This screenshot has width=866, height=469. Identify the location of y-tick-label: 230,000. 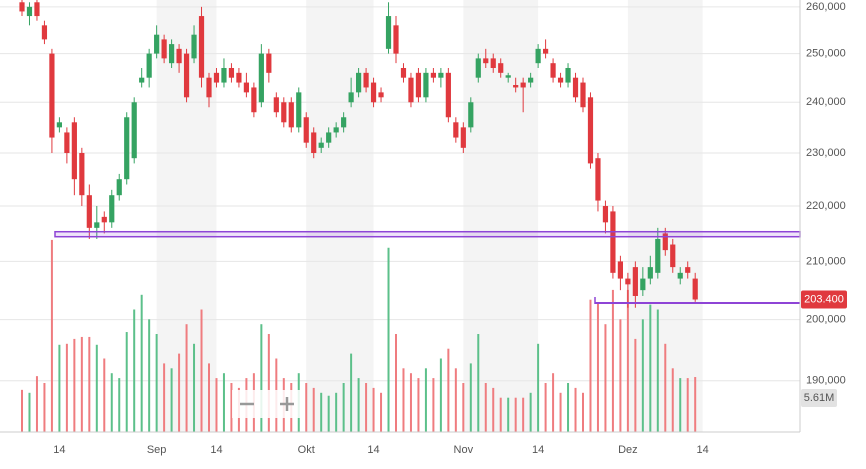
(826, 153).